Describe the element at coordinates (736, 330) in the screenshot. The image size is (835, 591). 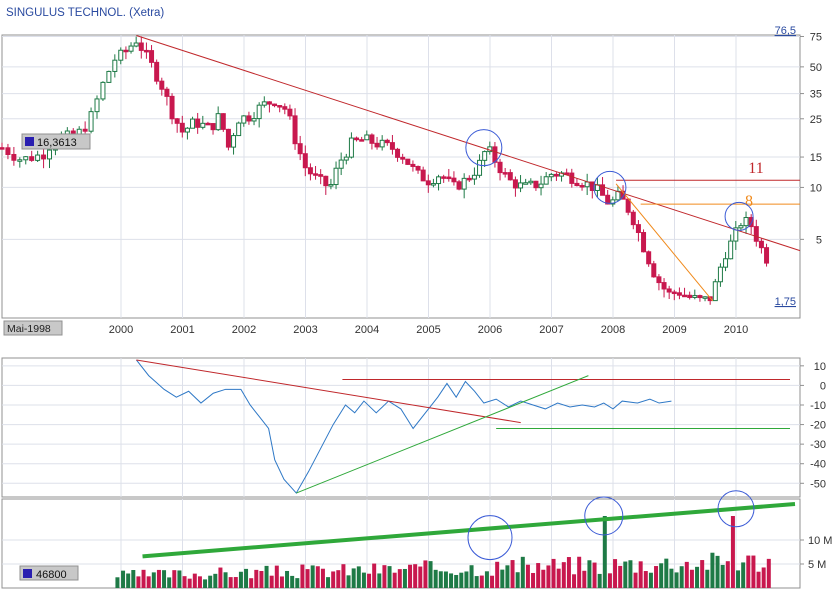
I see `x-tick-label: 2010` at that location.